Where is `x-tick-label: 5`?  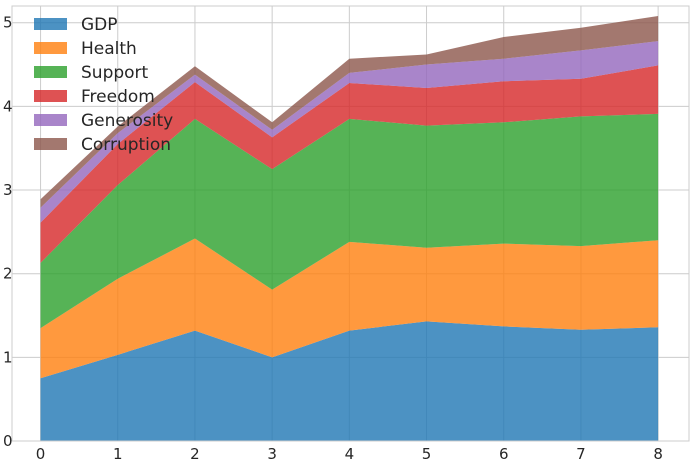 x-tick-label: 5 is located at coordinates (427, 454).